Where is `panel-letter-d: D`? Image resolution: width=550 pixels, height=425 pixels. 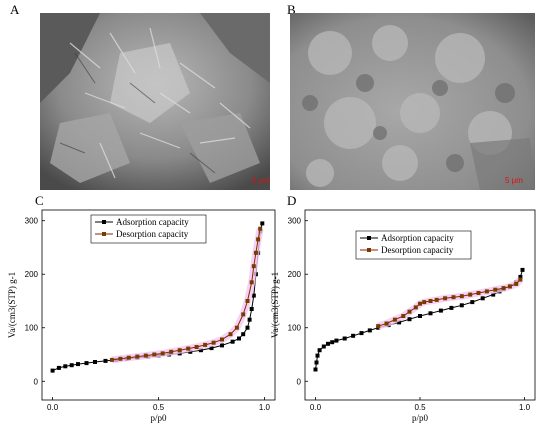
panel-letter-d: D is located at coordinates (292, 200).